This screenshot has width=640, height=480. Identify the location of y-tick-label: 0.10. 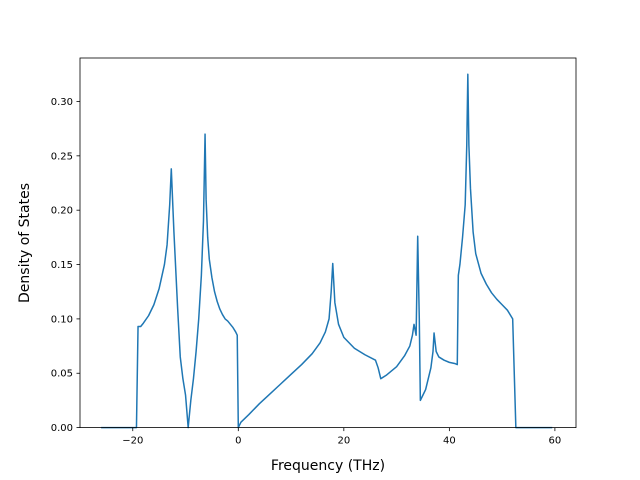
(62, 319).